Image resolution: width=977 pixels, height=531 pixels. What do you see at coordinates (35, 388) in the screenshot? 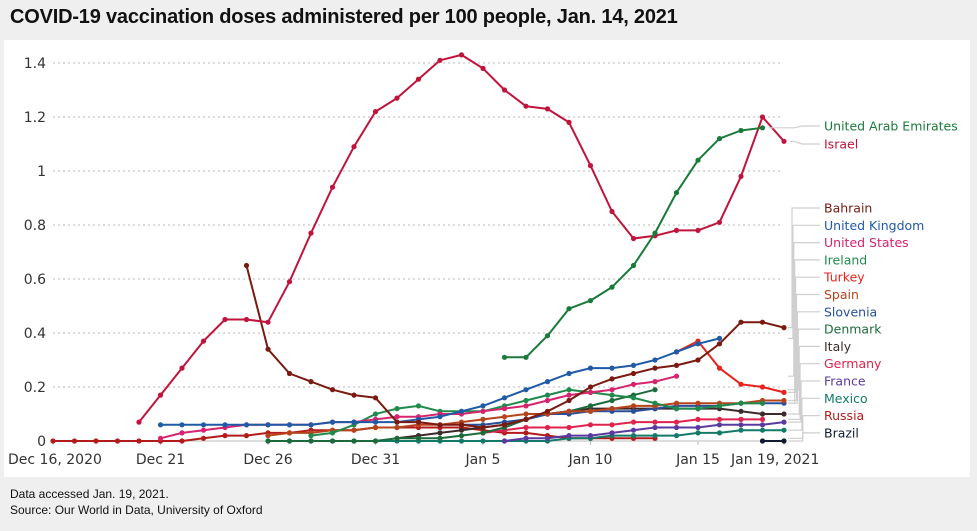
I see `y-tick-label: 0.2` at bounding box center [35, 388].